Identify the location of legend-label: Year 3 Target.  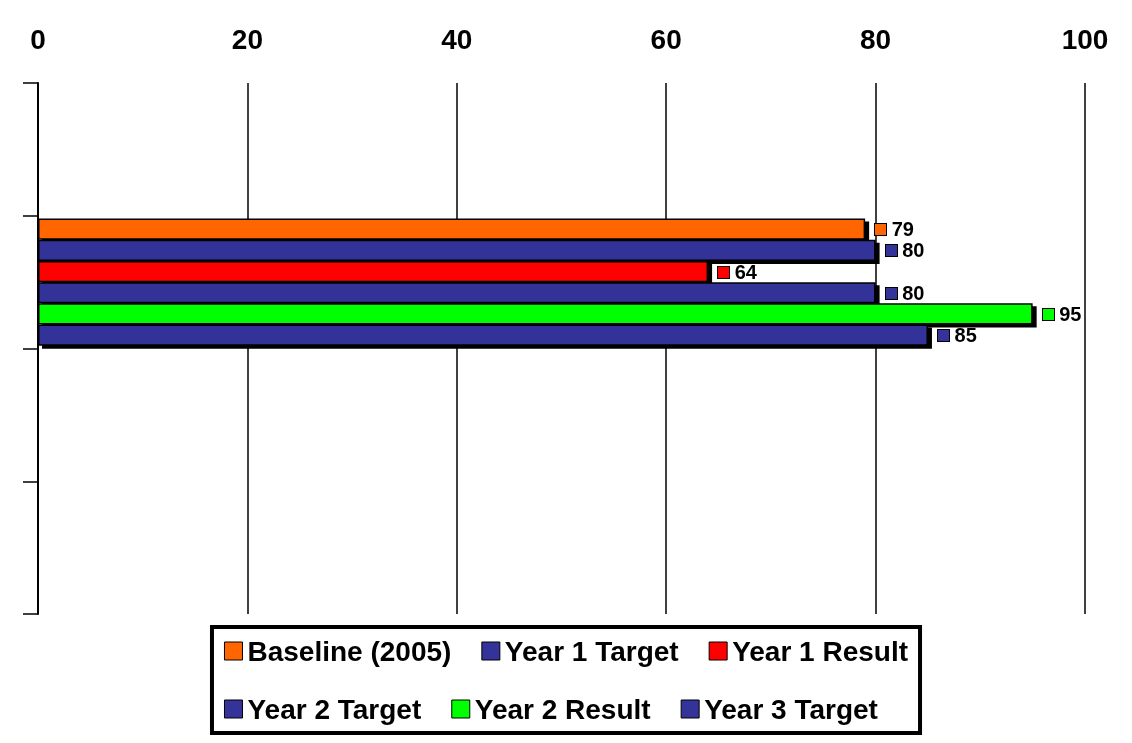
(791, 709).